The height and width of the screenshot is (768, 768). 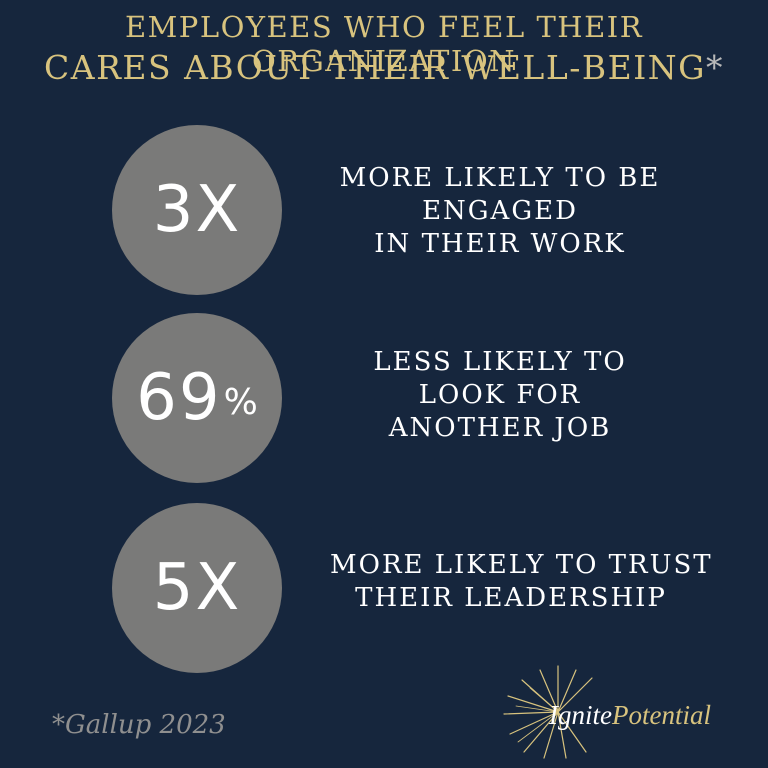 I want to click on title-line-2: CARES ABOUT THEIR WELL-BEING*, so click(x=384, y=67).